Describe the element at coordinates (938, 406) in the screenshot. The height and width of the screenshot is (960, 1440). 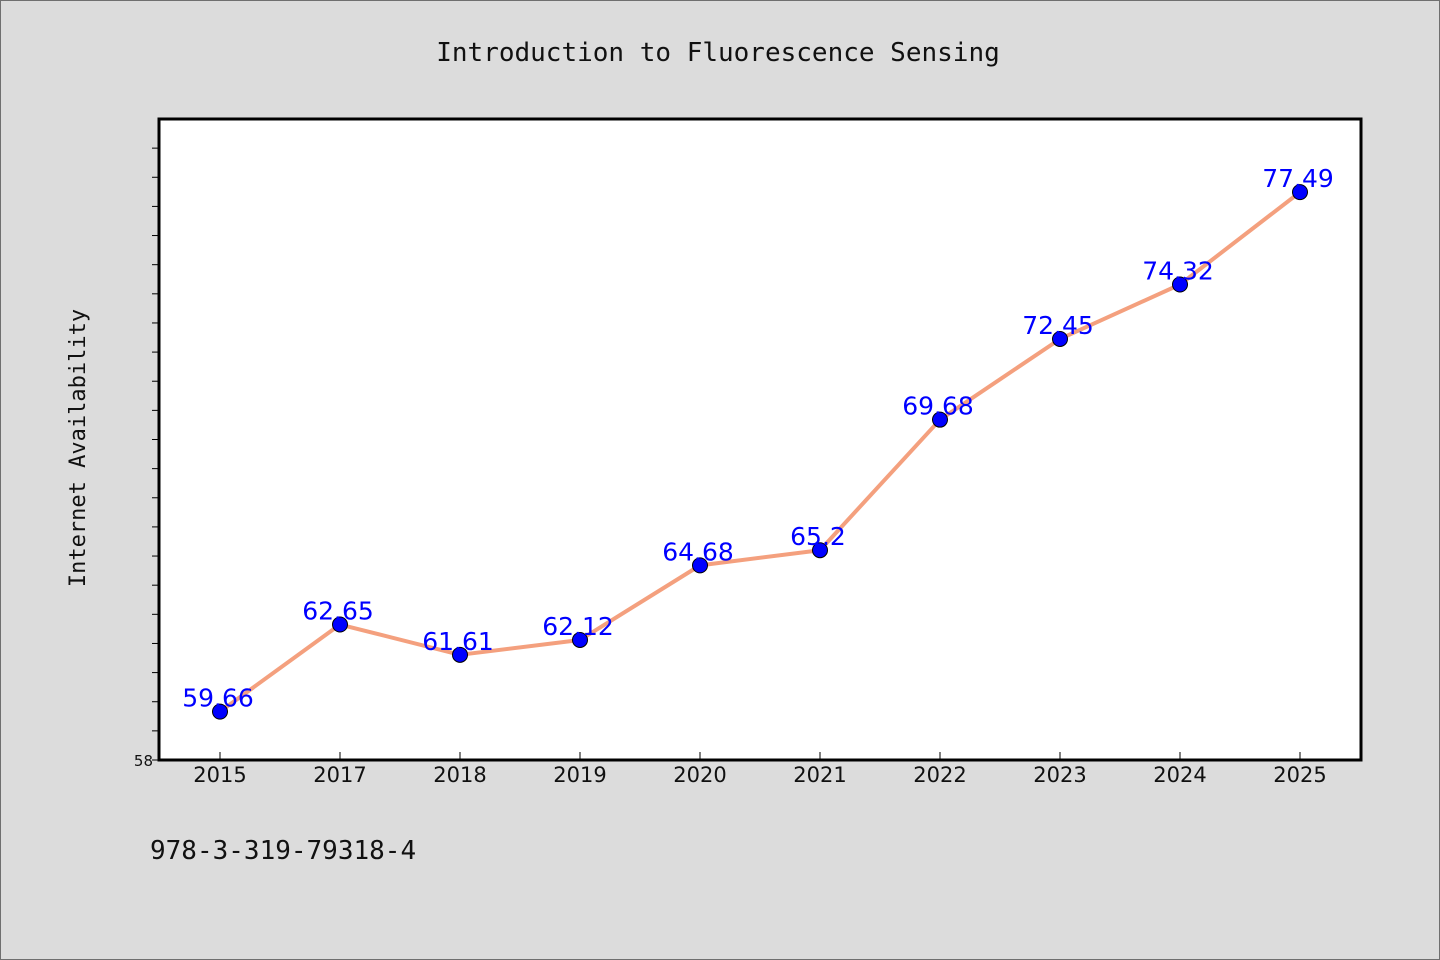
I see `data-label: 69.68` at that location.